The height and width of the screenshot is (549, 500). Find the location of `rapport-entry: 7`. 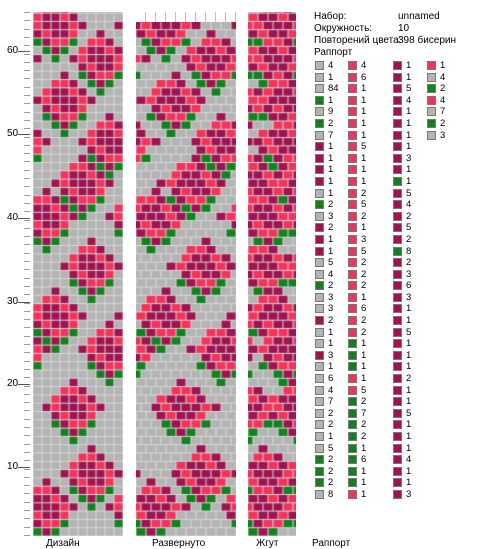

rapport-entry: 7 is located at coordinates (367, 414).